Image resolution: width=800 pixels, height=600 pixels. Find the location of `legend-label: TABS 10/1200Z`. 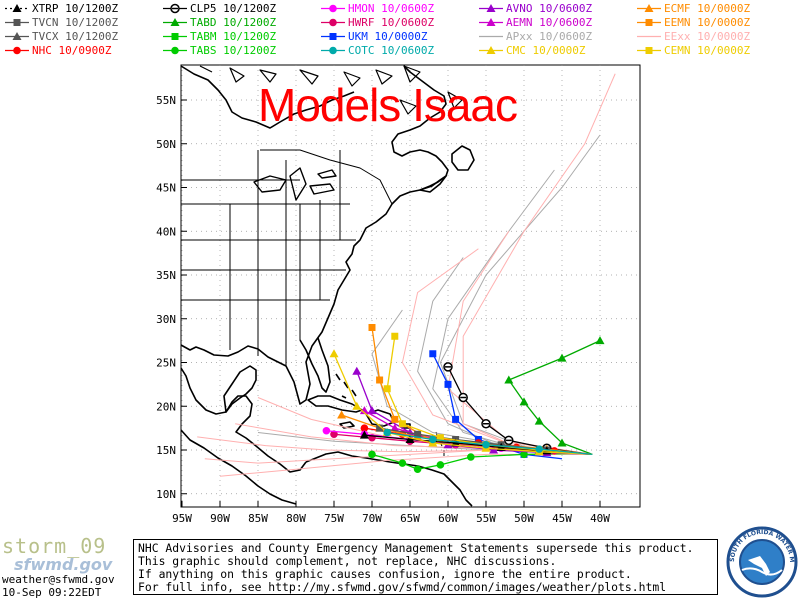

legend-label: TABS 10/1200Z is located at coordinates (233, 50).